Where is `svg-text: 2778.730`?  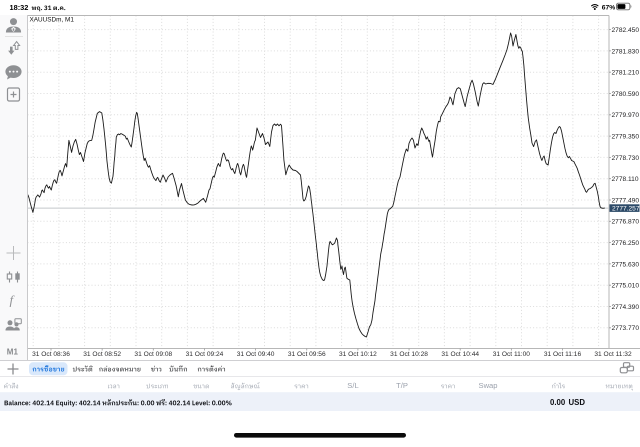 svg-text: 2778.730 is located at coordinates (626, 158).